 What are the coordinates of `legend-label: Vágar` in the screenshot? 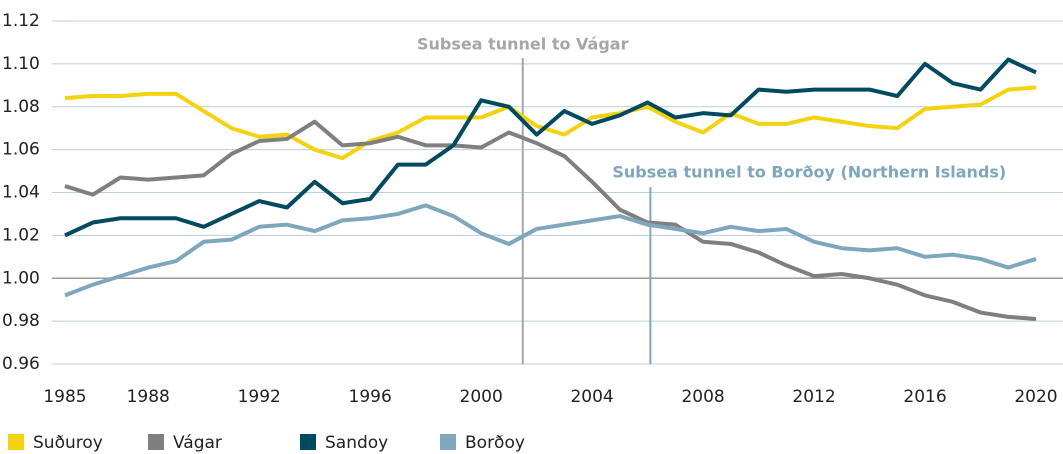 It's located at (197, 443).